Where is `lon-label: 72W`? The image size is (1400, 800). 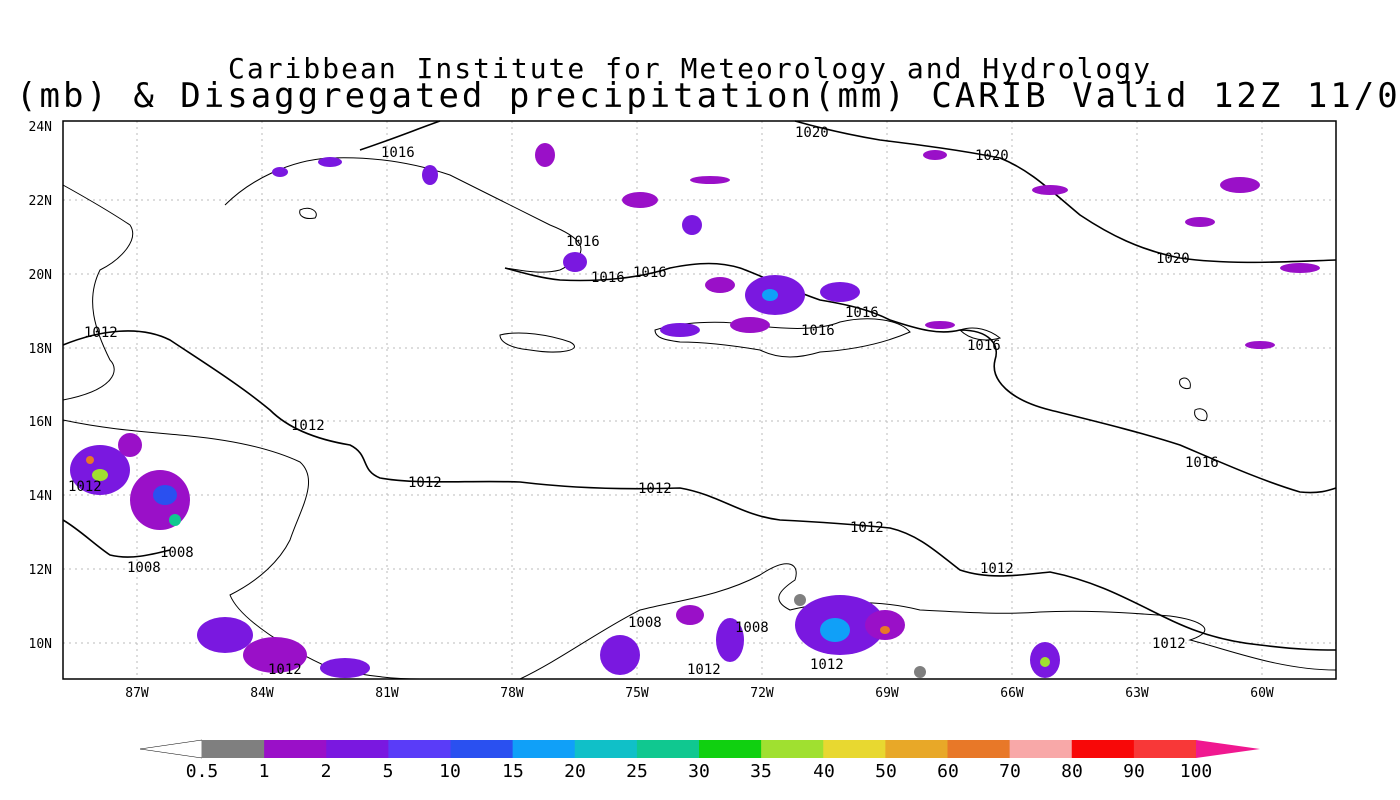 lon-label: 72W is located at coordinates (762, 693).